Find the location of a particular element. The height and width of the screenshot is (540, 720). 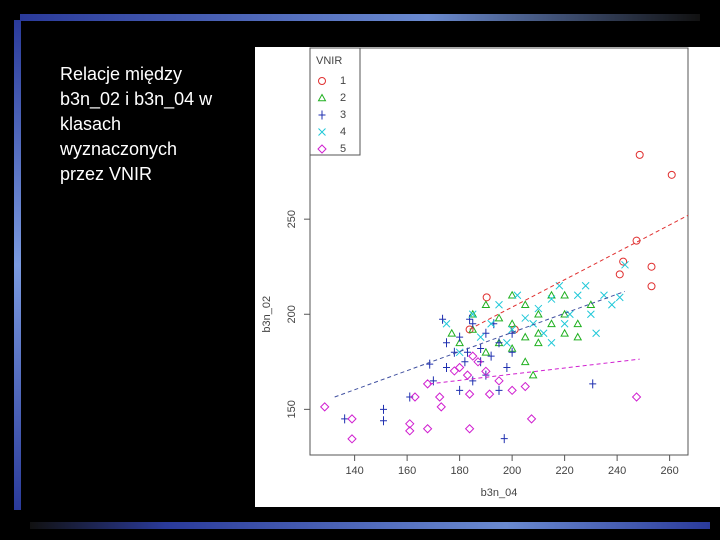

y-tick-label: 150 is located at coordinates (292, 409).